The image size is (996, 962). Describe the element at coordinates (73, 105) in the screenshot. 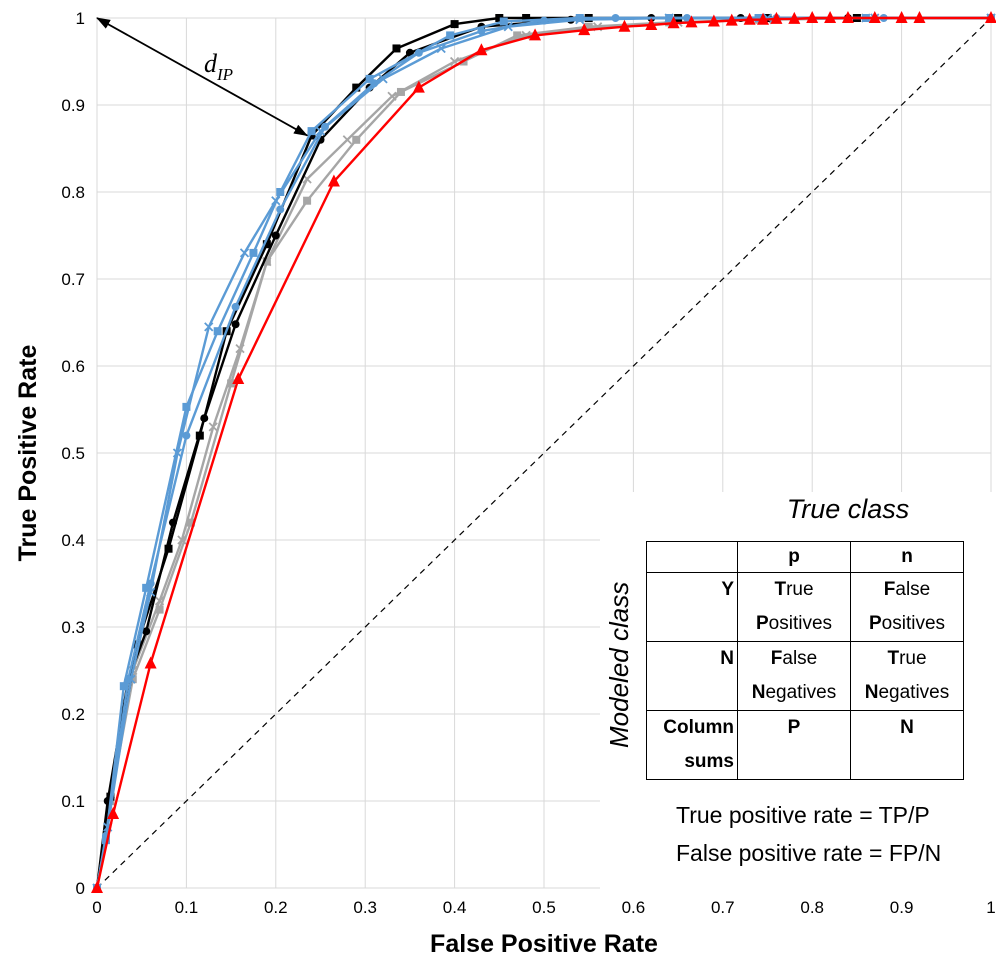

I see `y-tick-label: 0.9` at that location.